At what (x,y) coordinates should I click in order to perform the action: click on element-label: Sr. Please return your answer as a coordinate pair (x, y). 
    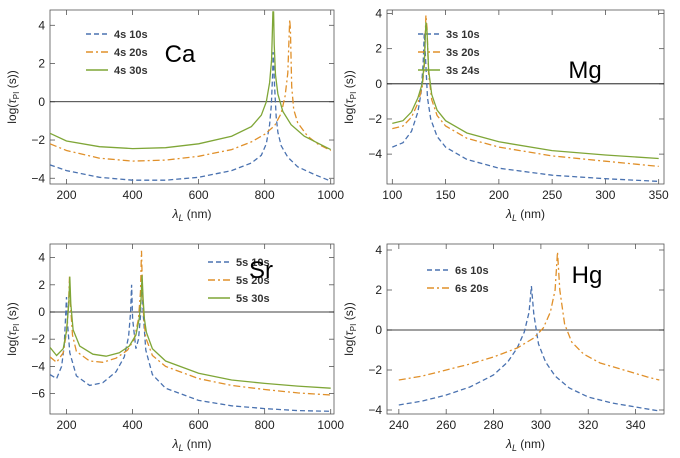
    Looking at the image, I should click on (261, 270).